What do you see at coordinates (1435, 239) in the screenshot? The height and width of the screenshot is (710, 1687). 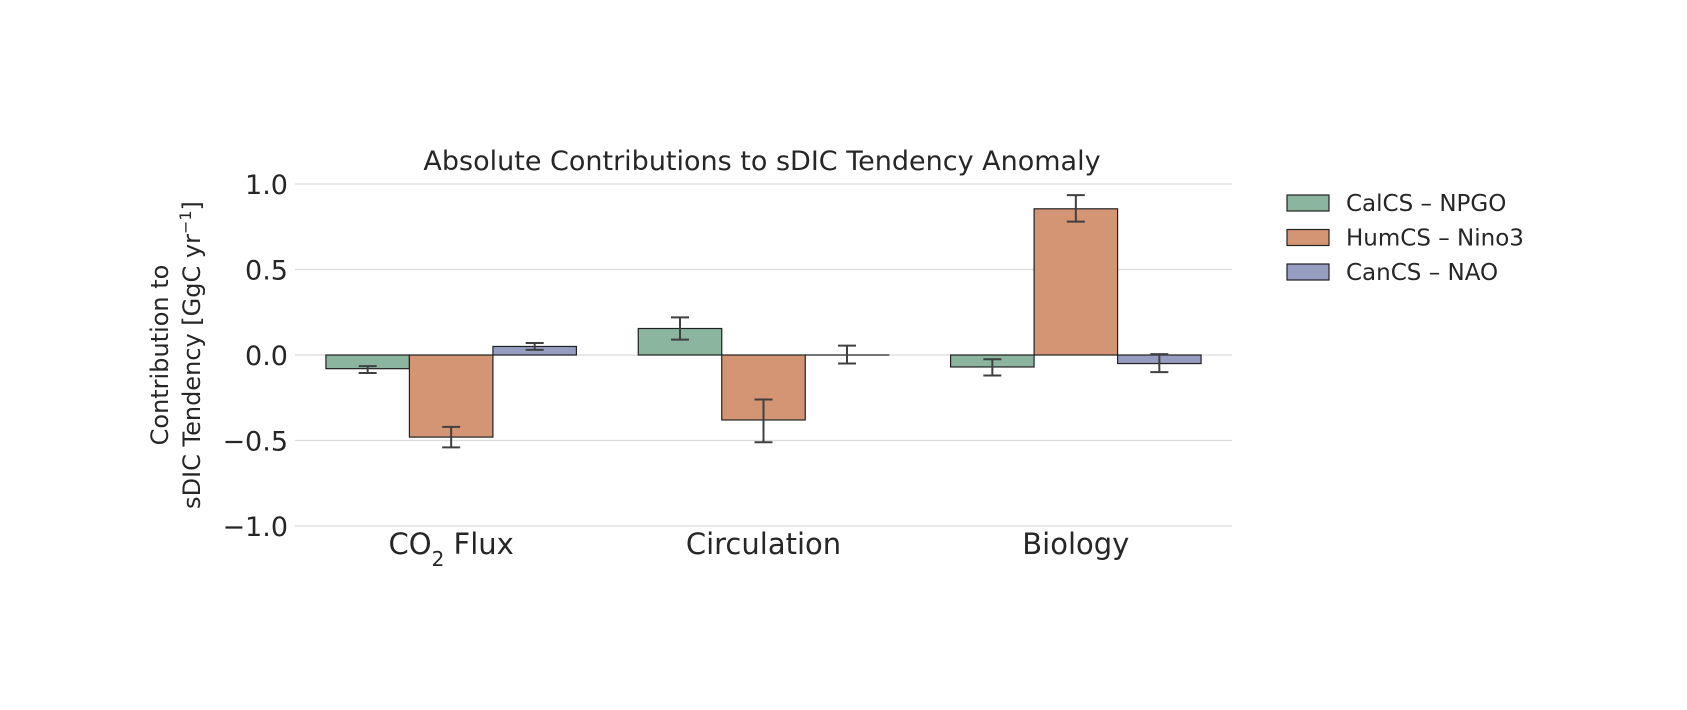 I see `legend-label: HumCS – Nino3` at bounding box center [1435, 239].